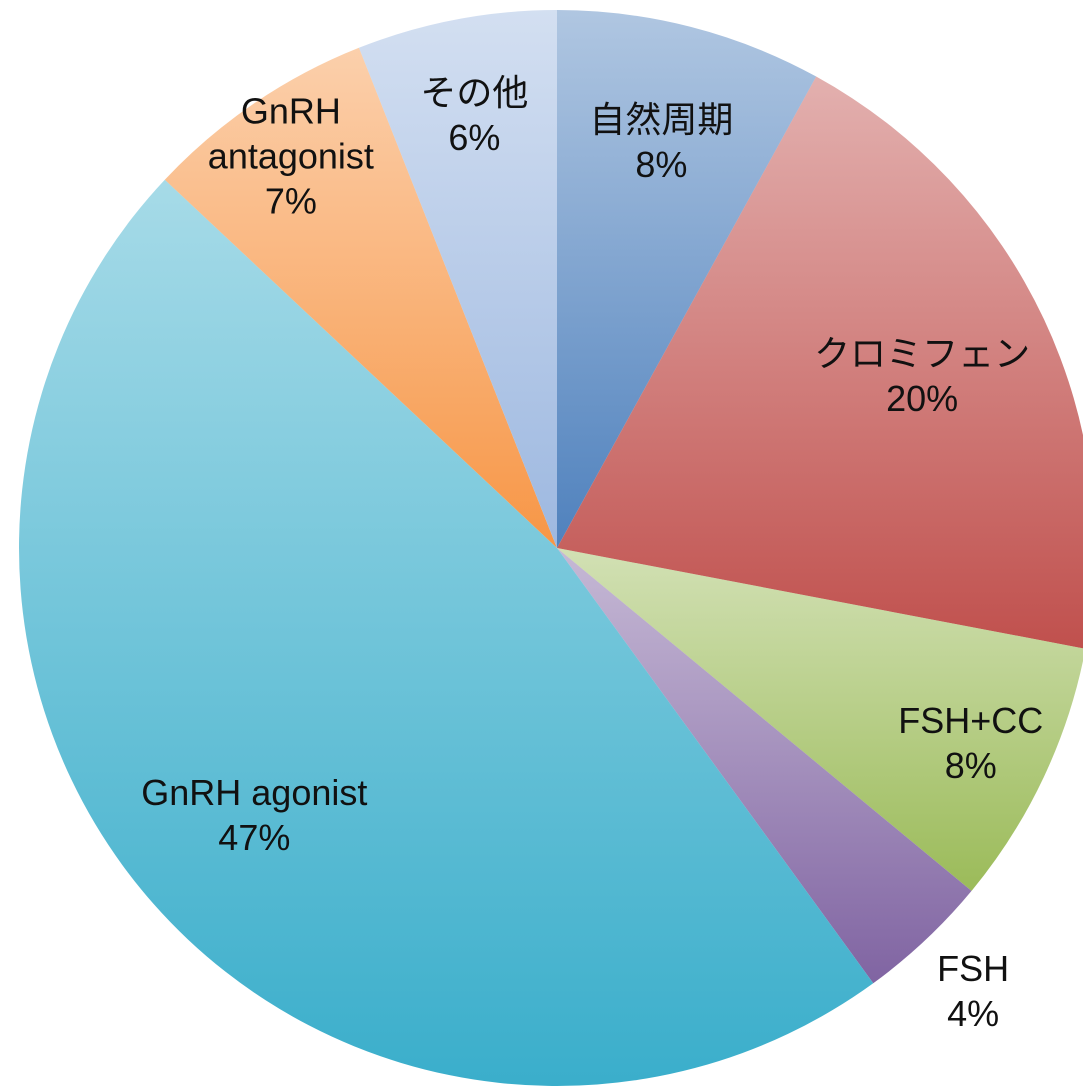  Describe the element at coordinates (474, 115) in the screenshot. I see `slice-label: その他 6%` at that location.